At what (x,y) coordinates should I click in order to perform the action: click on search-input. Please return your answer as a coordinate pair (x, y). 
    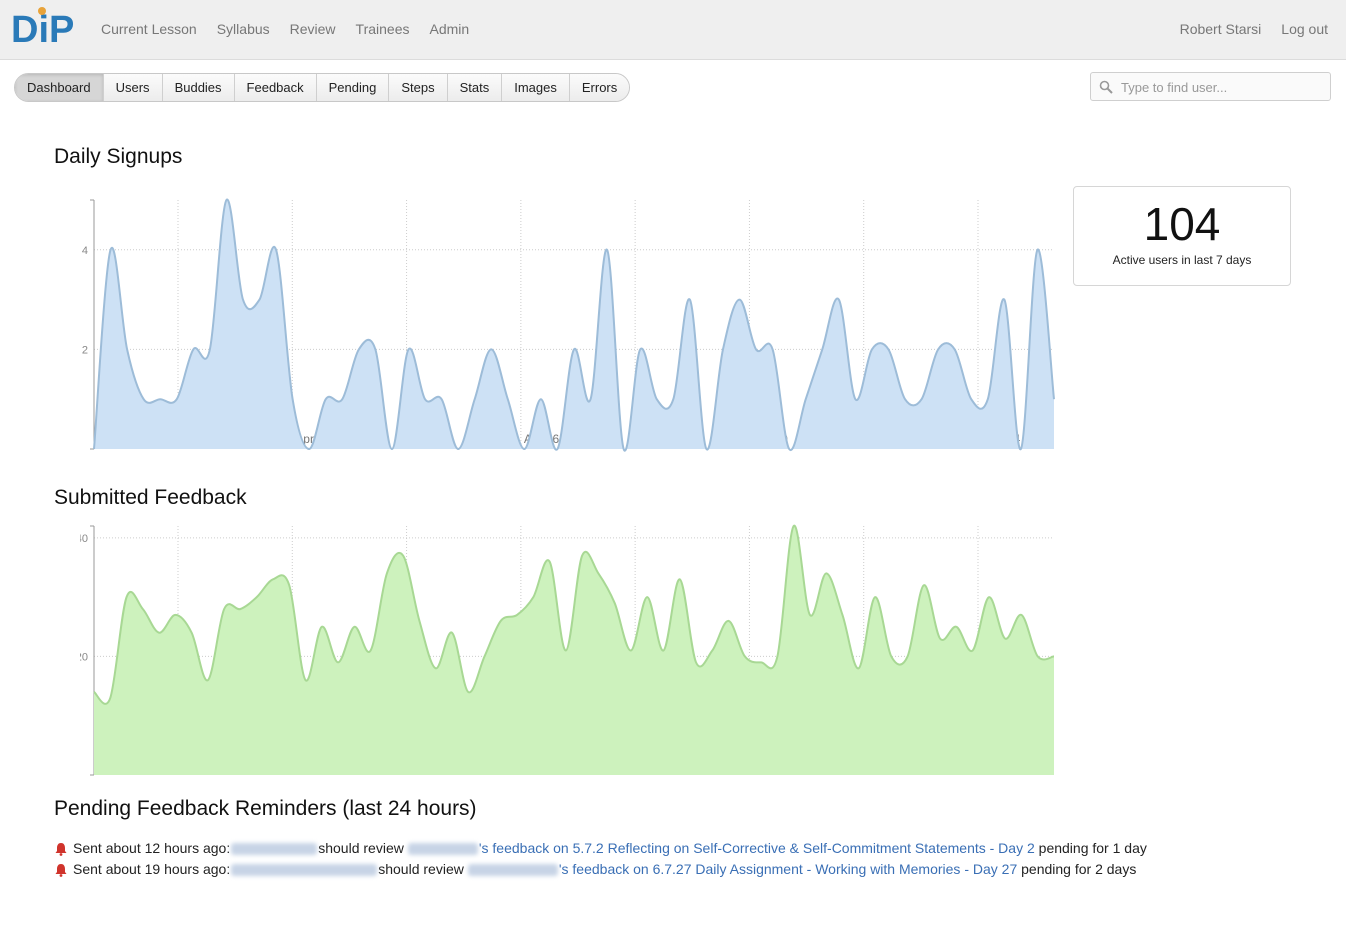
    Looking at the image, I should click on (1221, 87).